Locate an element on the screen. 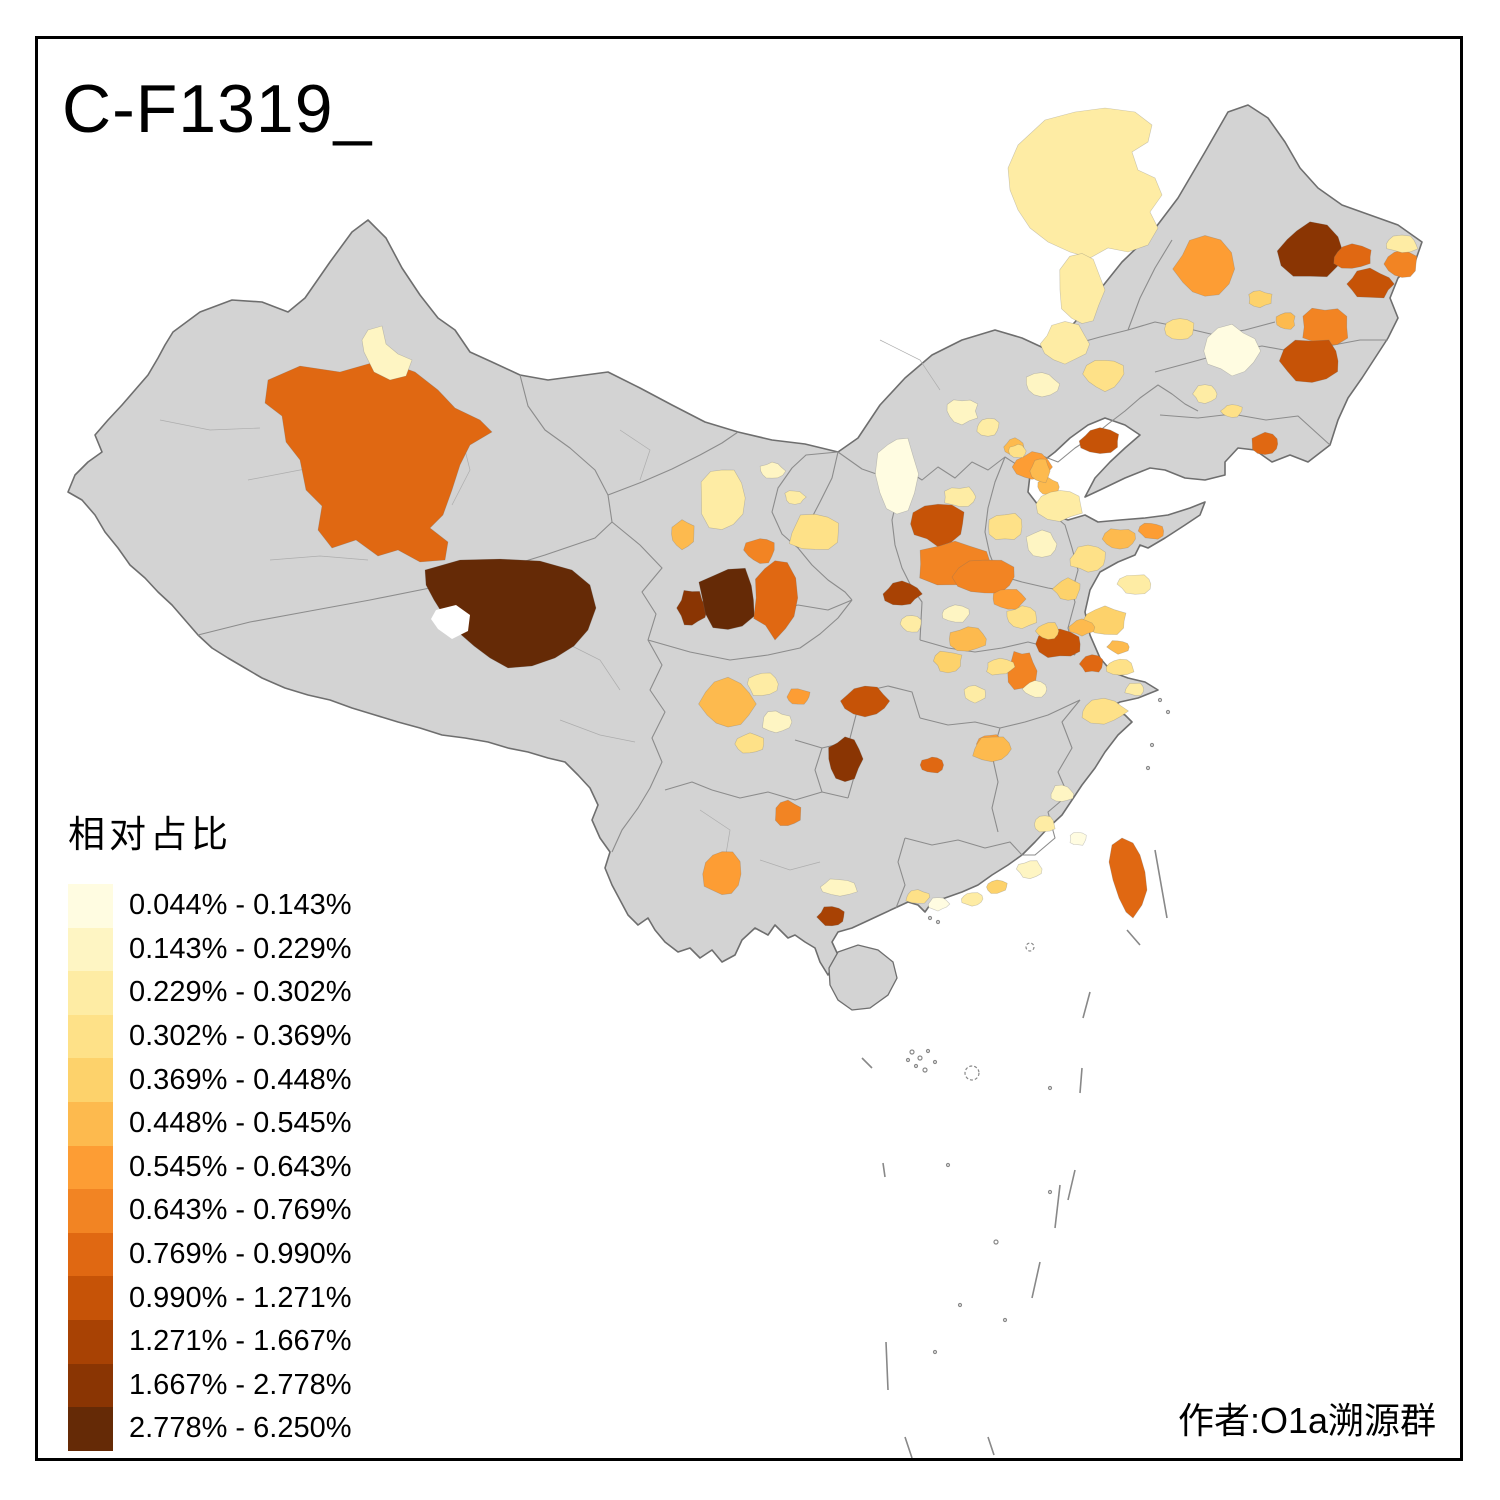 The width and height of the screenshot is (1500, 1500). legend-item: 0.302% - 0.369% is located at coordinates (210, 1036).